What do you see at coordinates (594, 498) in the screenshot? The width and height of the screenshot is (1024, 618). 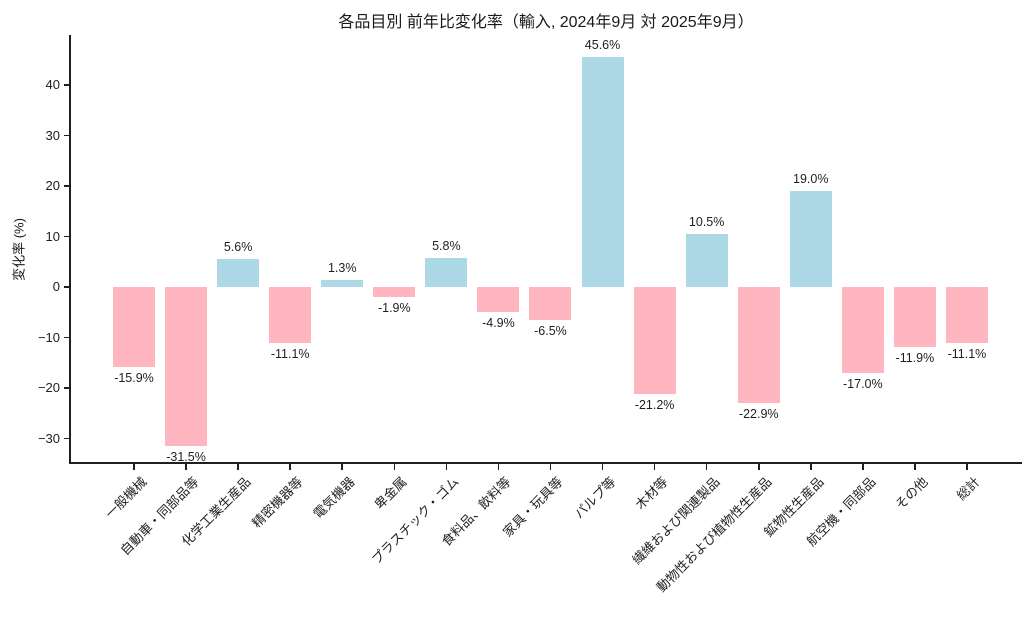 I see `x-tick-label: パルプ等` at bounding box center [594, 498].